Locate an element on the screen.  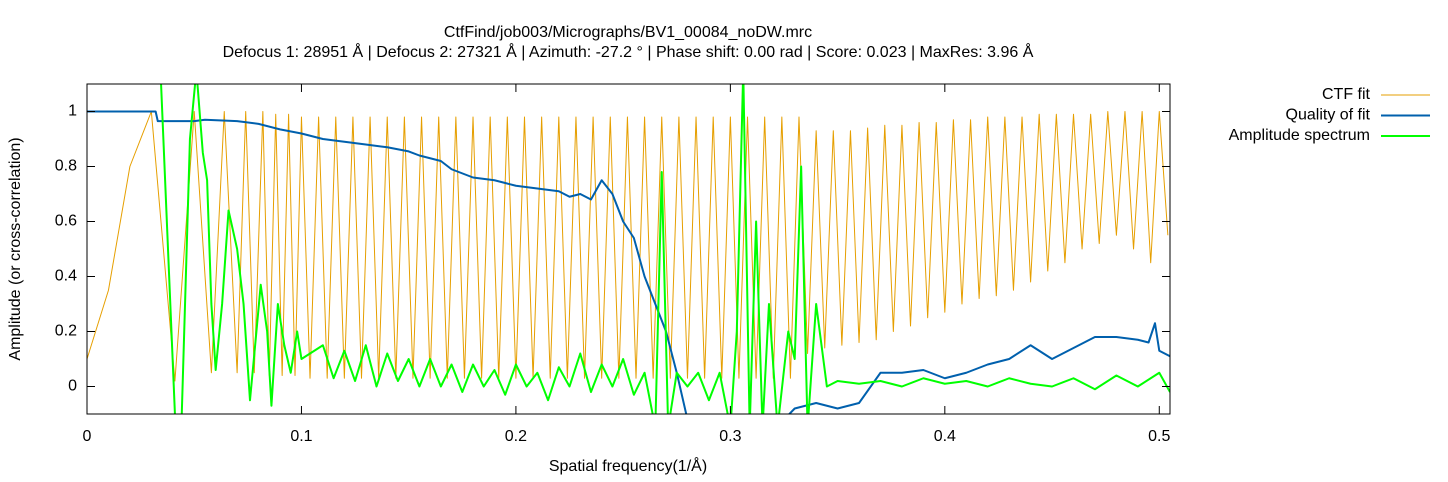
y-tick-label: 0.6 is located at coordinates (66, 221).